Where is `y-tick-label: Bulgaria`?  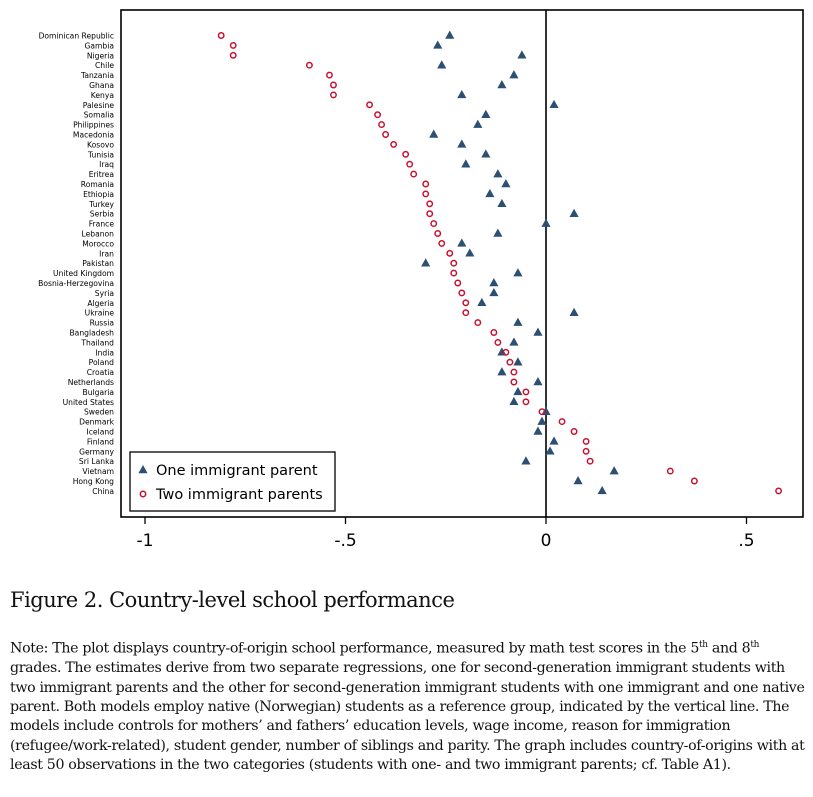 y-tick-label: Bulgaria is located at coordinates (99, 392).